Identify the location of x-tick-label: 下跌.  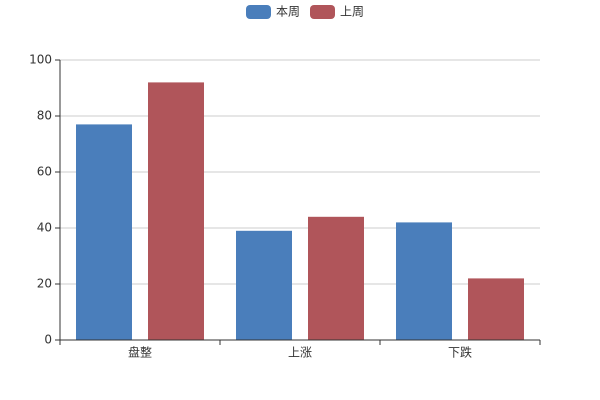
(460, 352).